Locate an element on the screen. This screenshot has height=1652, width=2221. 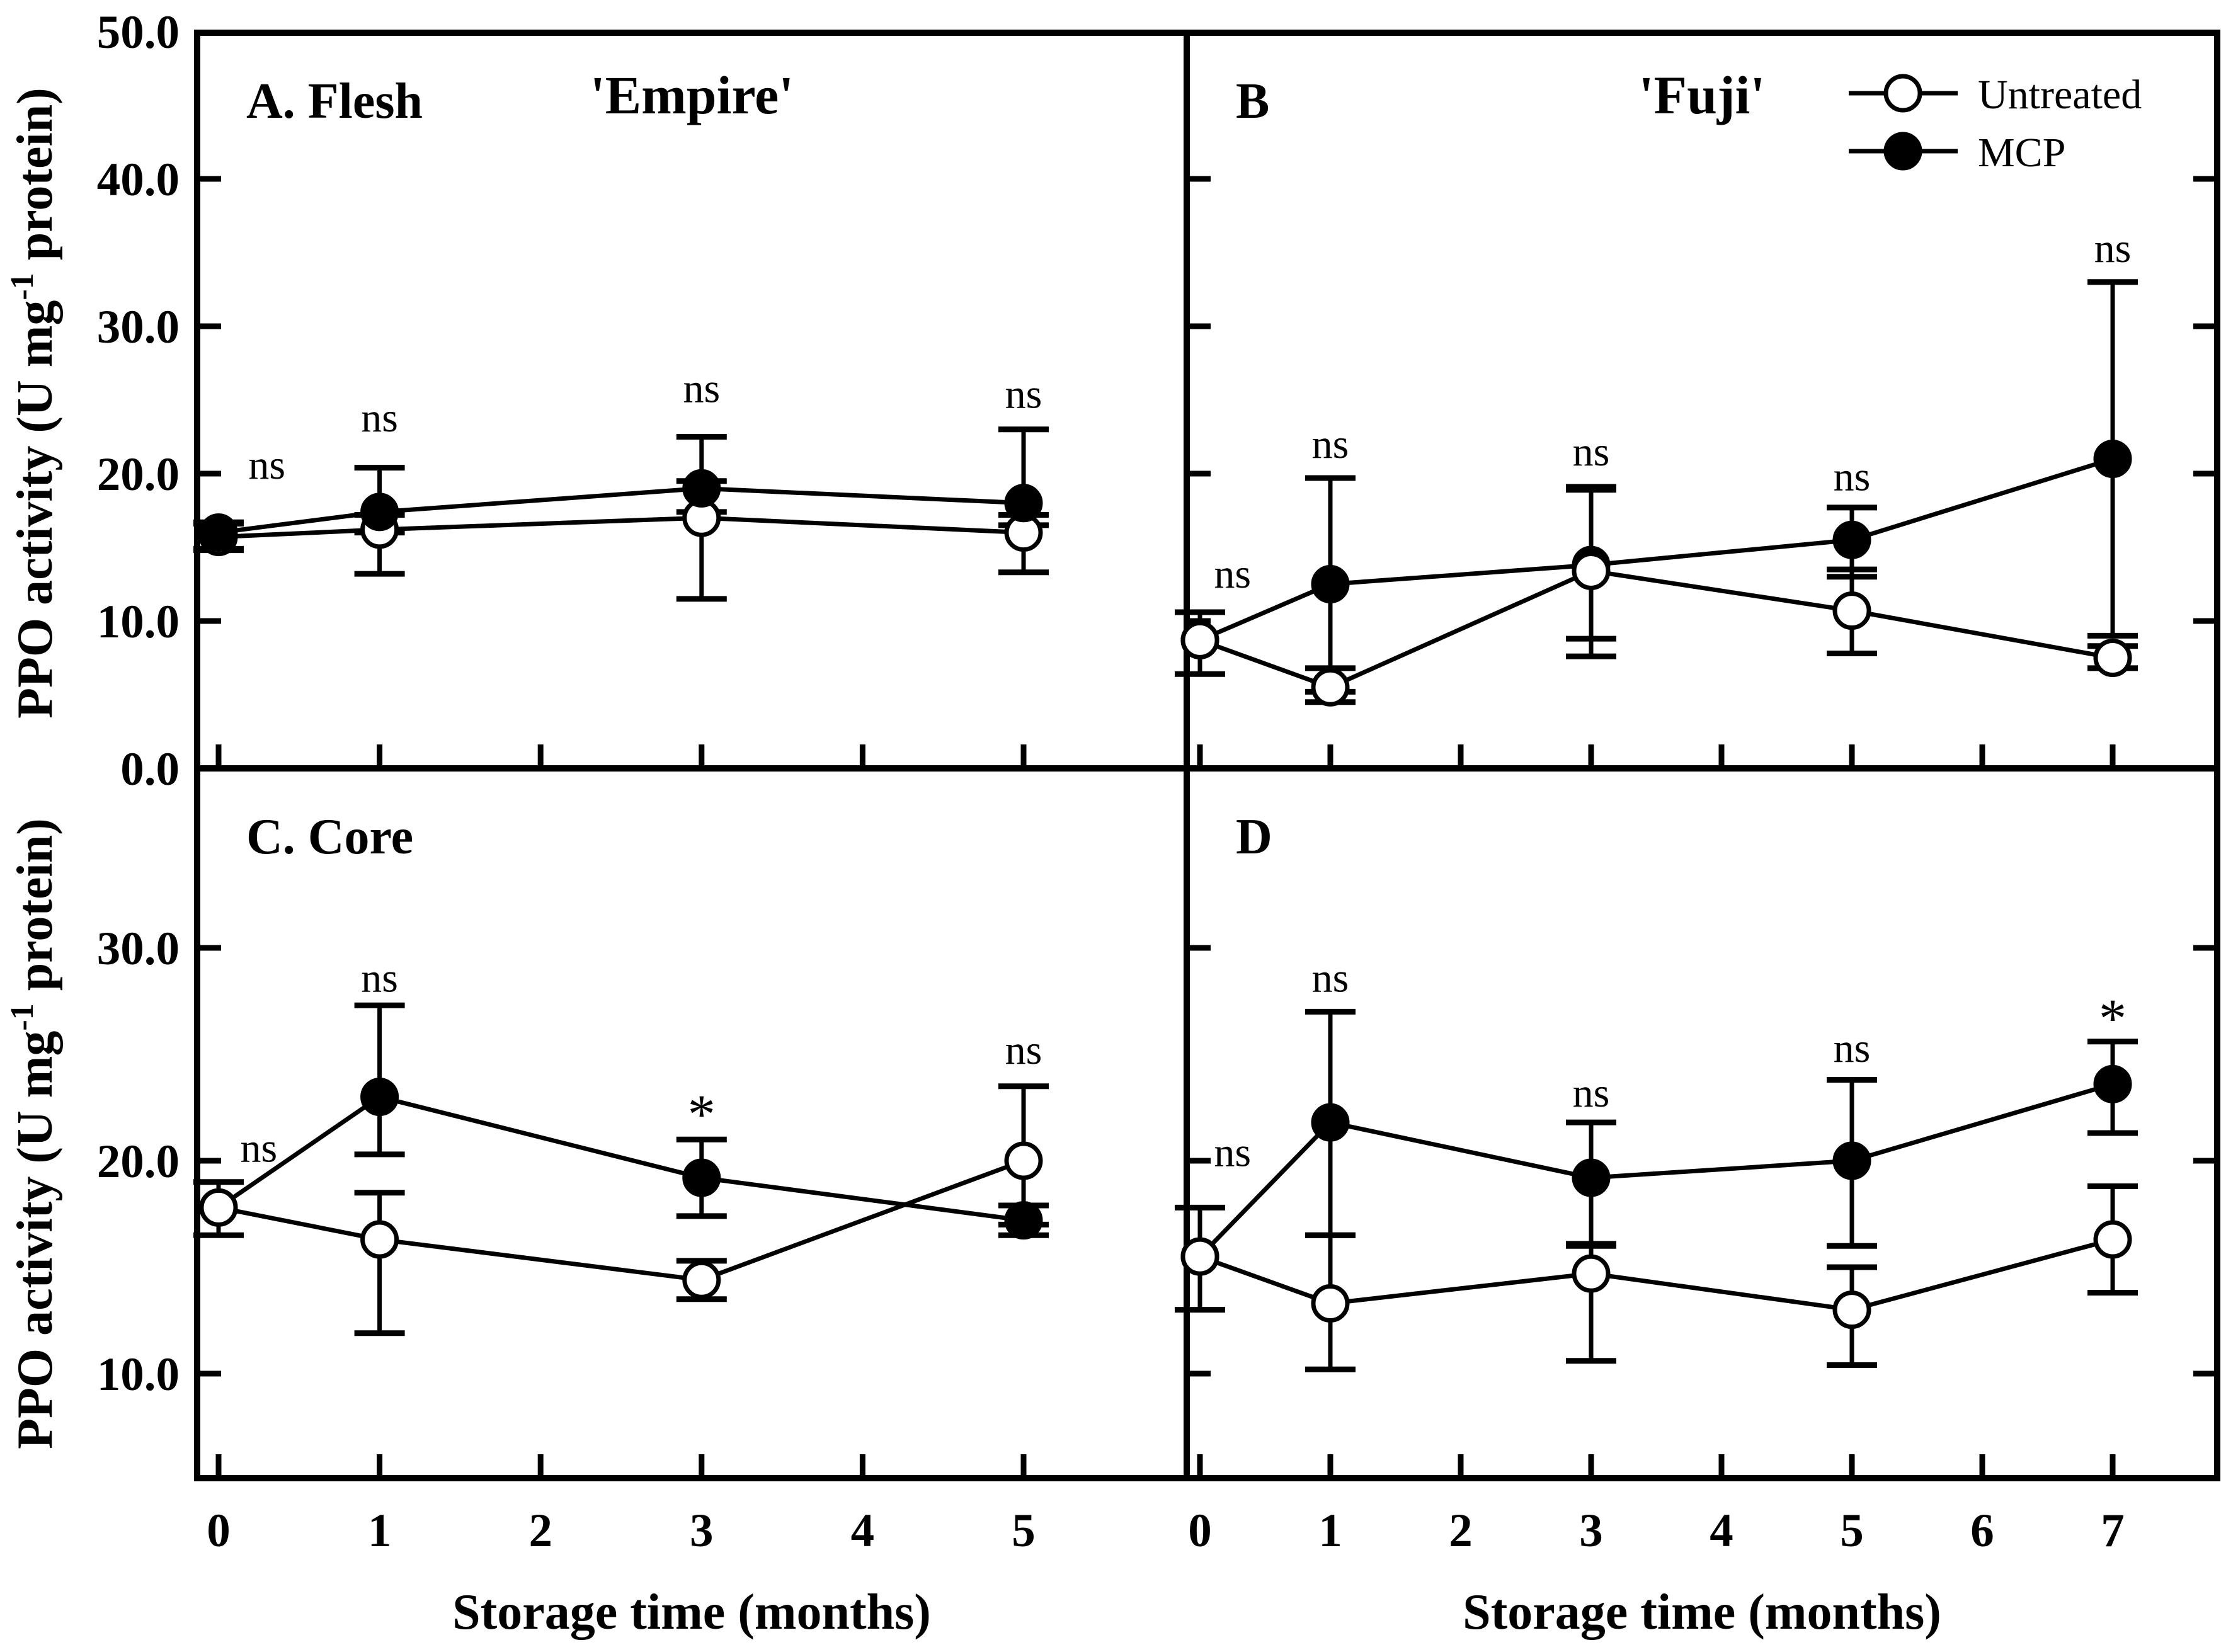
legend-label: Untreated is located at coordinates (2060, 95).